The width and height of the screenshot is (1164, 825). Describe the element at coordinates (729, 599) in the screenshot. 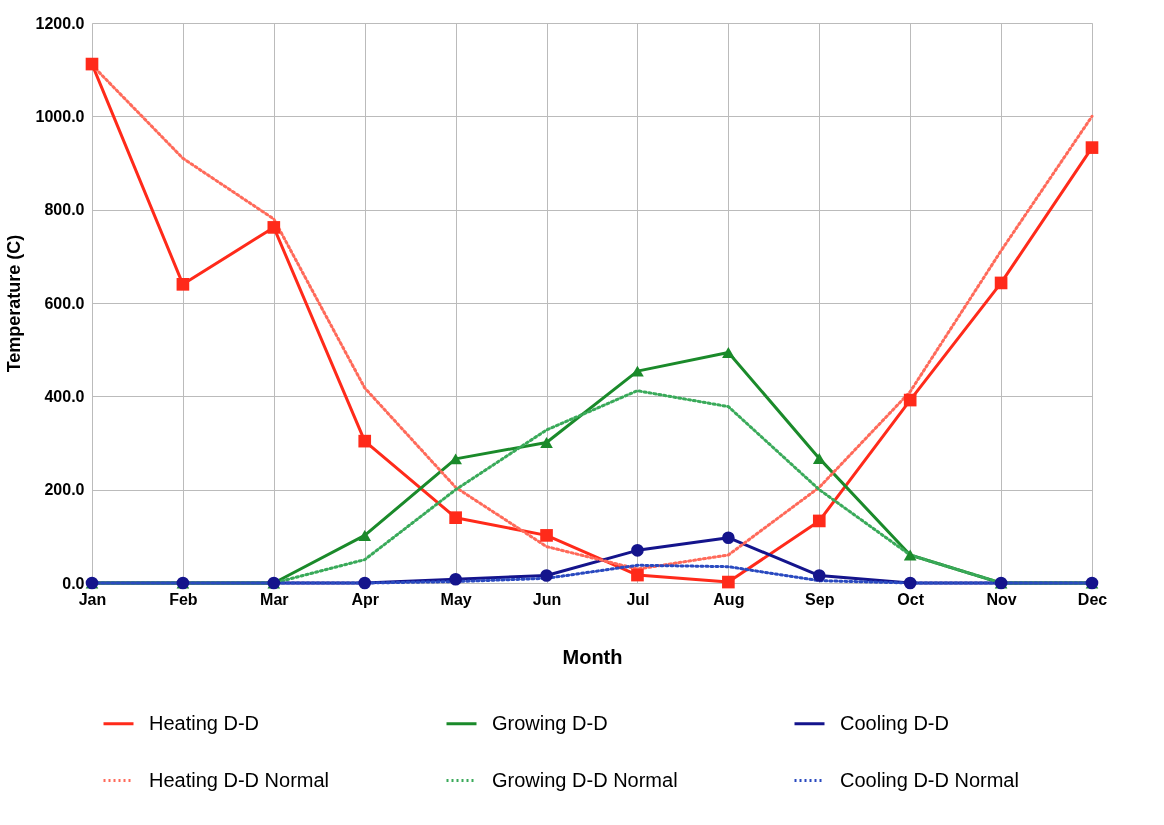

I see `x-tick-label: Aug` at that location.